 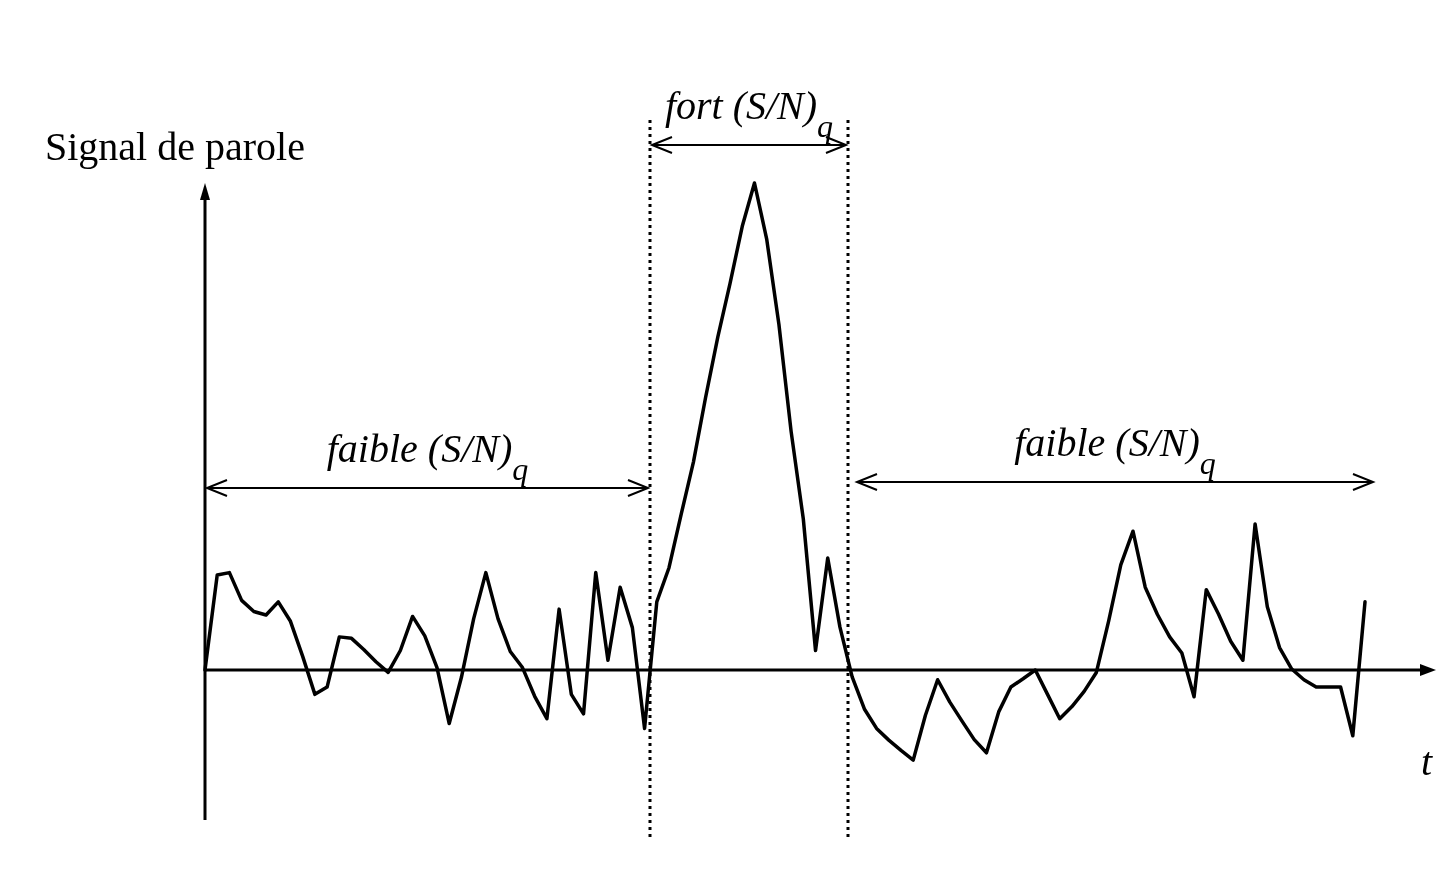 What do you see at coordinates (175, 146) in the screenshot?
I see `y-axis-title: Signal de parole` at bounding box center [175, 146].